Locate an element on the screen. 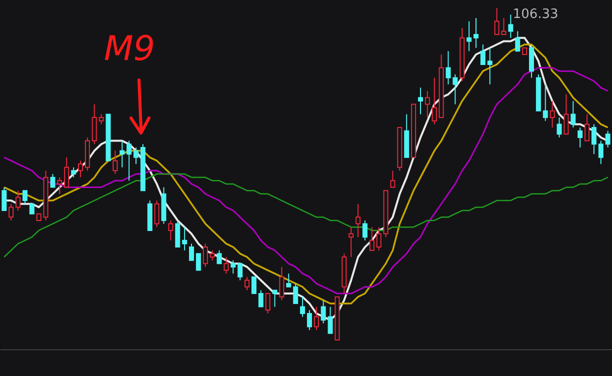 This screenshot has width=612, height=376. annotation: M9 is located at coordinates (129, 49).